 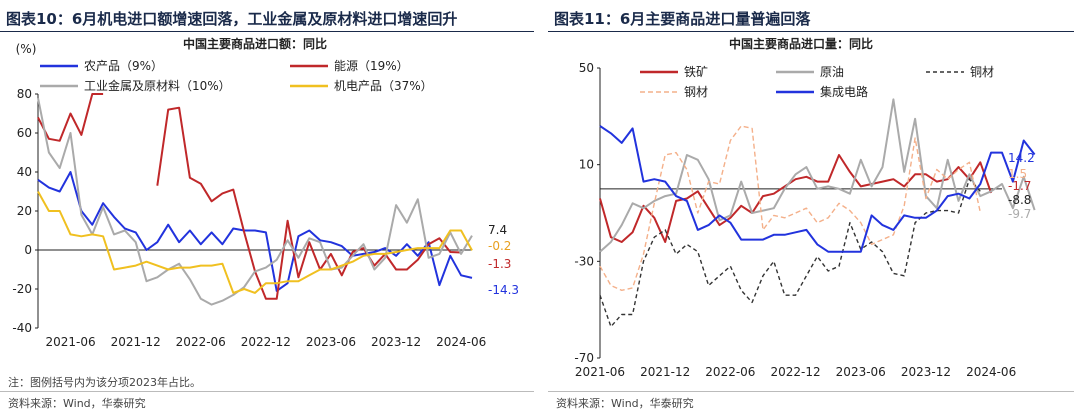 What do you see at coordinates (801, 43) in the screenshot?
I see `chart-title: 中国主要商品进口量：同比` at bounding box center [801, 43].